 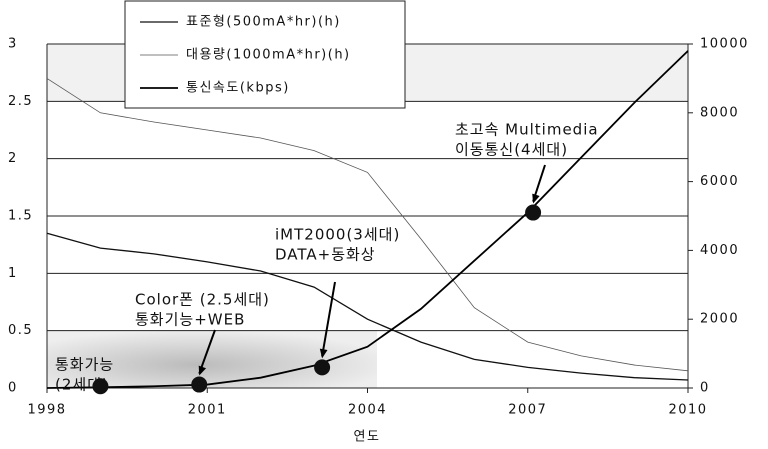 I want to click on annotation-text: 통화가능, so click(x=84, y=365).